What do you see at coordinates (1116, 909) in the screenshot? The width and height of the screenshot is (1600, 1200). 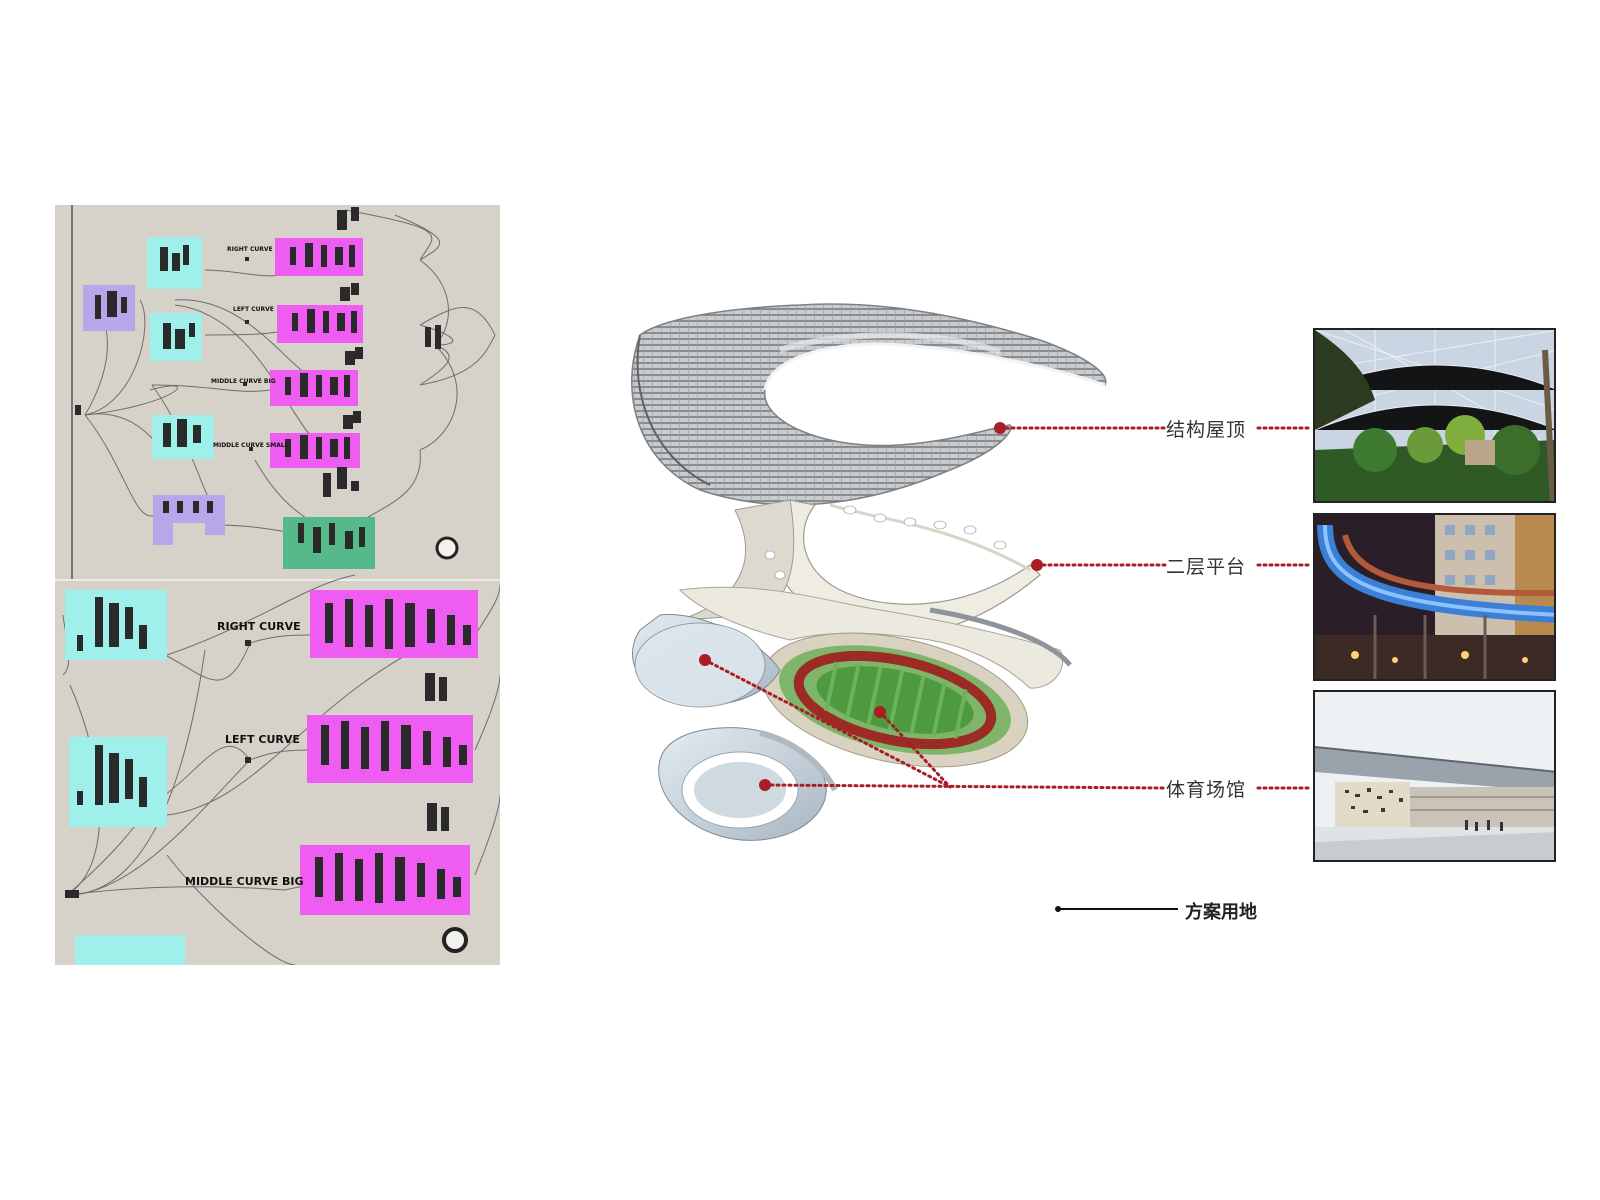 I see `site-legend-line` at bounding box center [1116, 909].